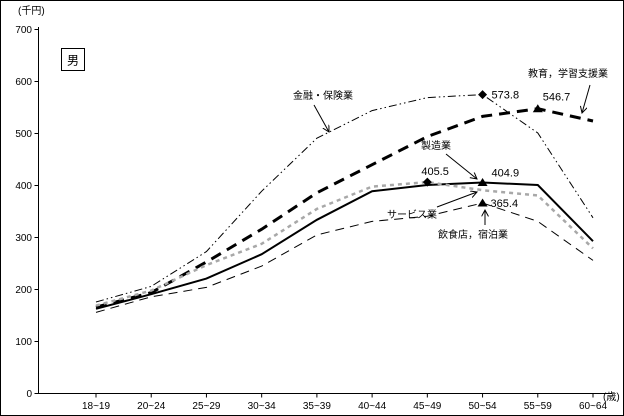 Image resolution: width=624 pixels, height=416 pixels. Describe the element at coordinates (506, 96) in the screenshot. I see `peak-value-label-finance-insurance: 573.8` at that location.